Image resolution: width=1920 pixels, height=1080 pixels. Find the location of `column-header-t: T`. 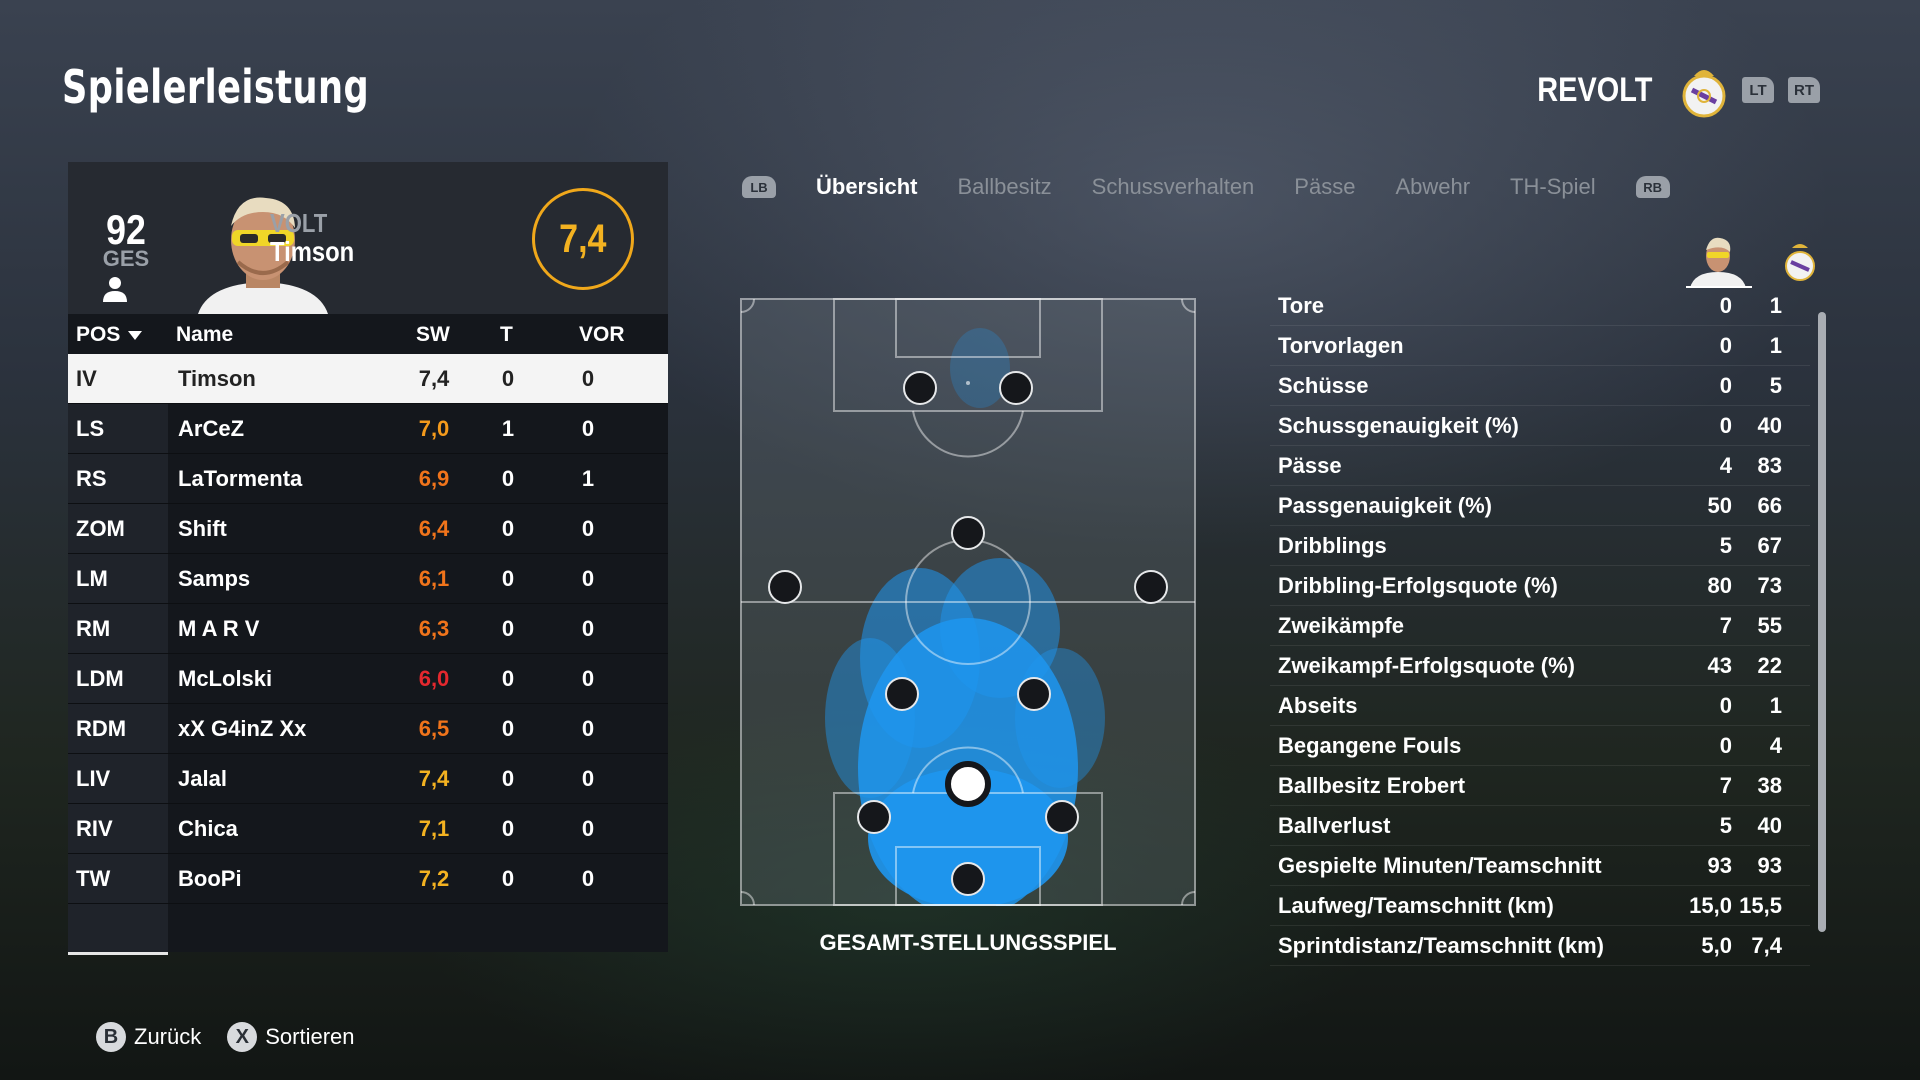

column-header-t: T is located at coordinates (506, 334).